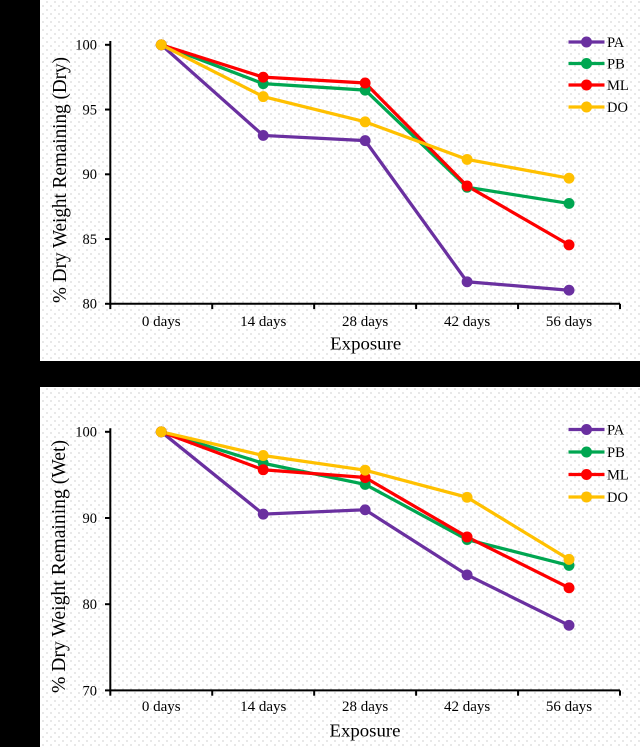 This screenshot has height=747, width=640. I want to click on svg-text: % Dry Weight Remaining (Wet), so click(59, 566).